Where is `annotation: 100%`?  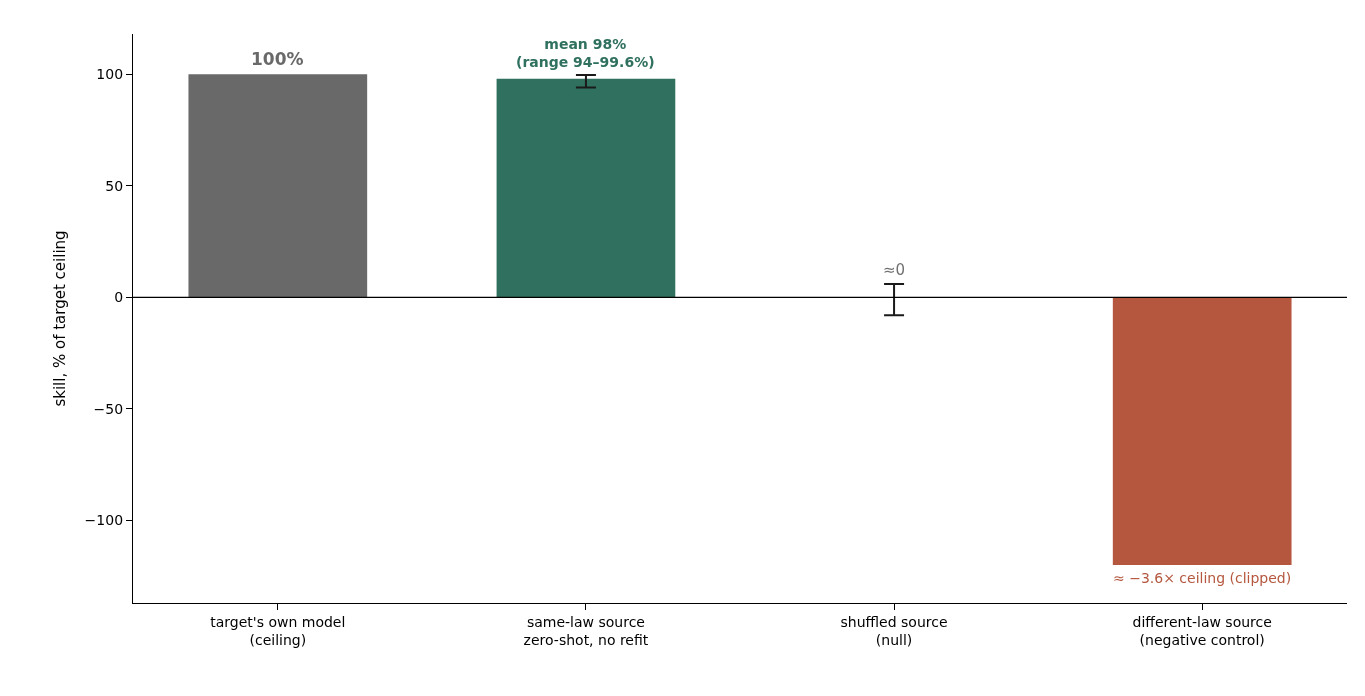 annotation: 100% is located at coordinates (277, 59).